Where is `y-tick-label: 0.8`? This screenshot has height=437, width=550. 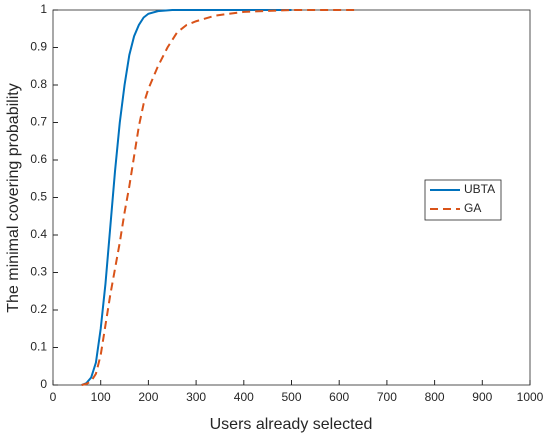 y-tick-label: 0.8 is located at coordinates (38, 84).